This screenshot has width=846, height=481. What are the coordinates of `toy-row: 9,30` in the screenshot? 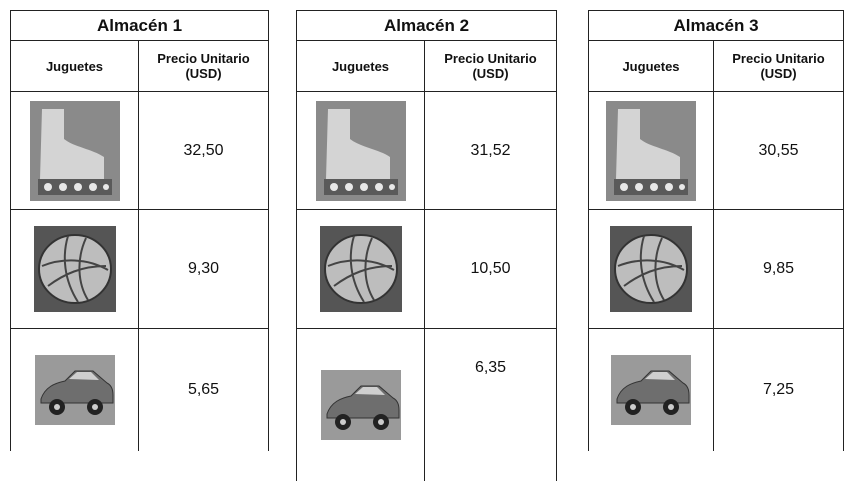 It's located at (140, 269).